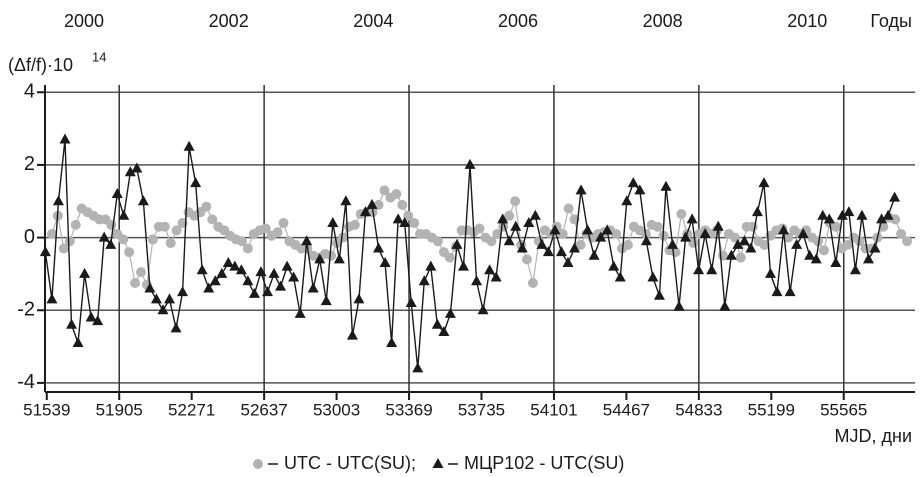  Describe the element at coordinates (891, 21) in the screenshot. I see `x2-axis-label: Годы` at that location.